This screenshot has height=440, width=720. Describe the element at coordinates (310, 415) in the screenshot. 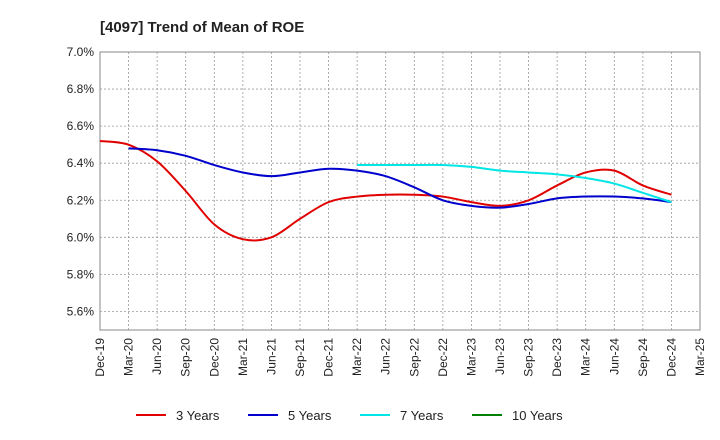

I see `legend-label-5-years: 5 Years` at that location.